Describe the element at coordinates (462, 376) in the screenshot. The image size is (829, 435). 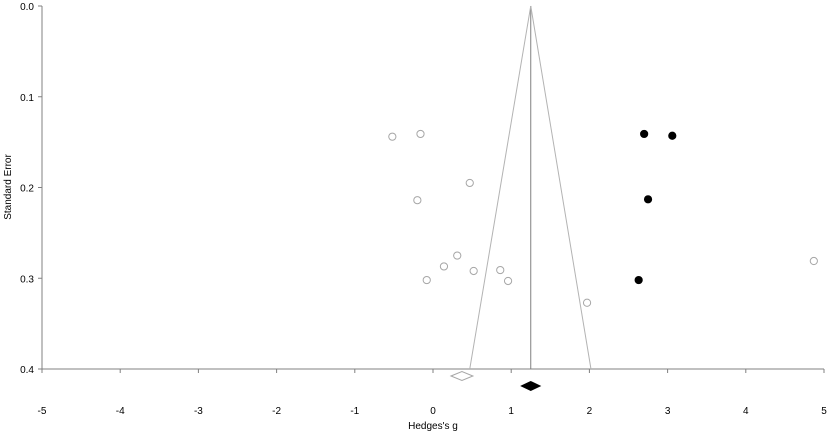
I see `observed-summary-diamond` at that location.